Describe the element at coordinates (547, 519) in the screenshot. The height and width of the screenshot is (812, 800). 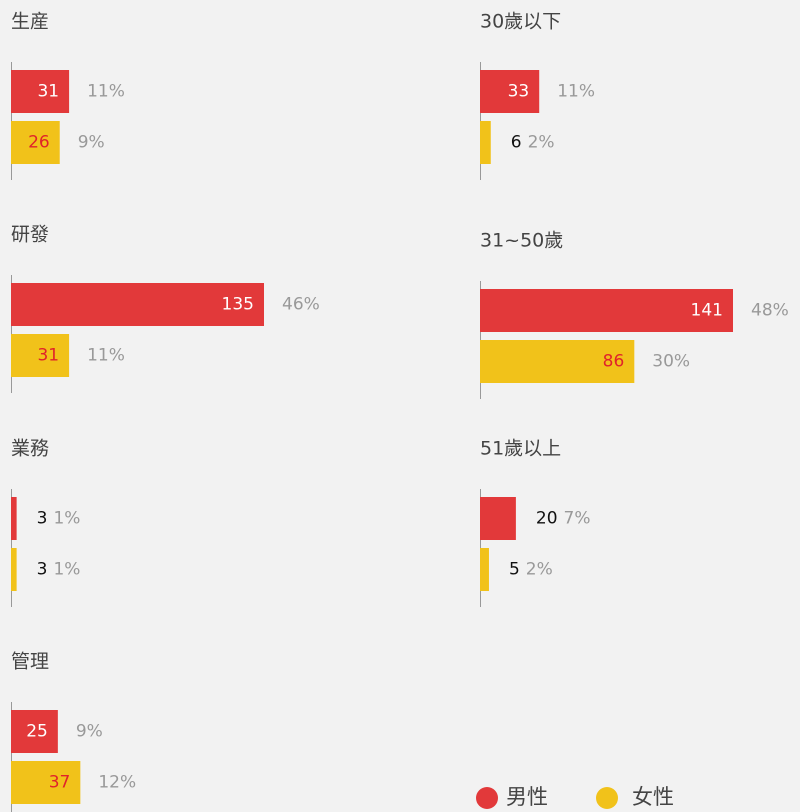
I see `value-label: 20` at that location.